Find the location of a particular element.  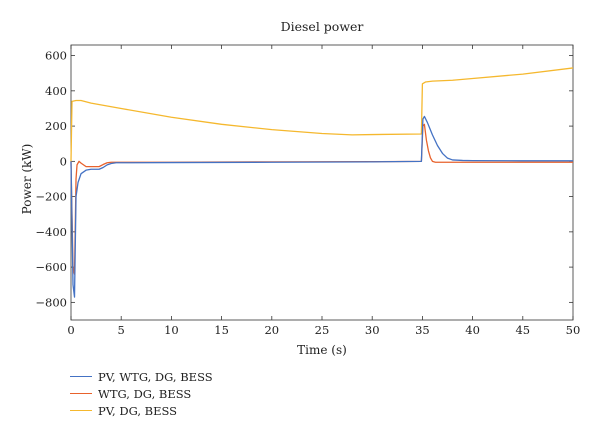

y-tick-label: −600 is located at coordinates (51, 267).